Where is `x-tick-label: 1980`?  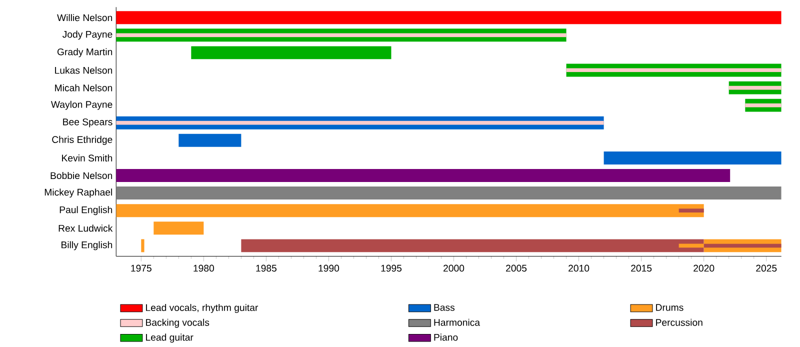 x-tick-label: 1980 is located at coordinates (204, 268).